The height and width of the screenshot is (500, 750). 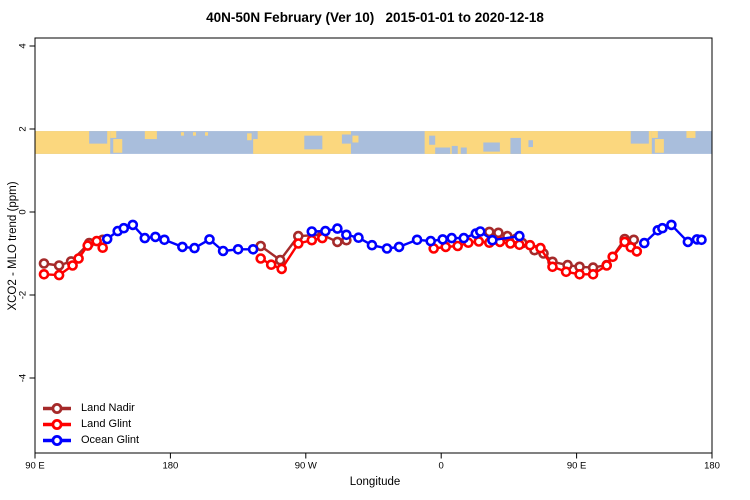 I want to click on x-axis-label: Longitude, so click(x=375, y=482).